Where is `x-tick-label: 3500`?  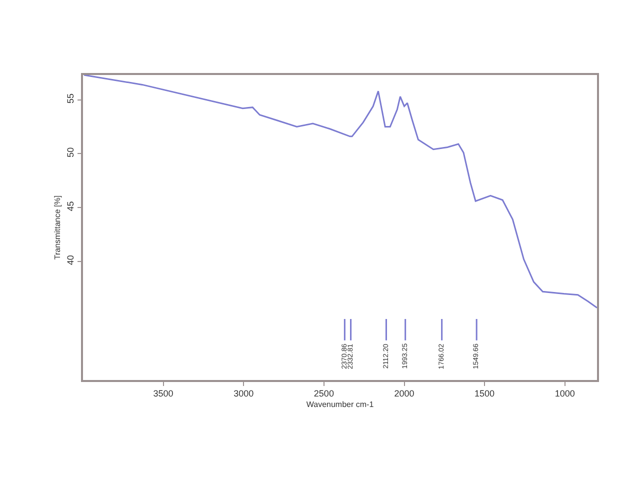
x-tick-label: 3500 is located at coordinates (163, 393).